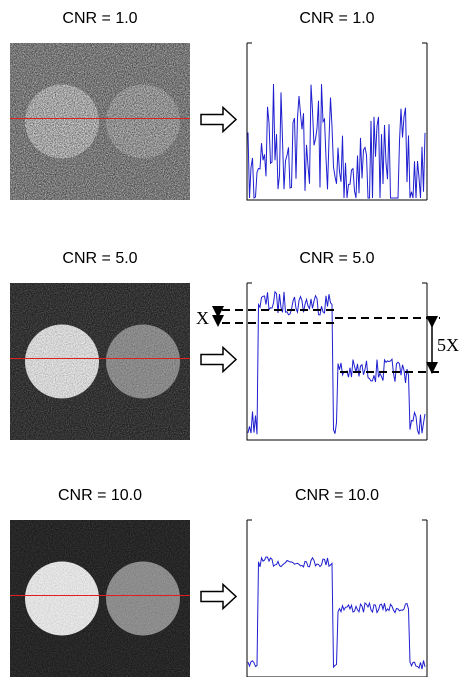 Image resolution: width=468 pixels, height=677 pixels. What do you see at coordinates (336, 258) in the screenshot?
I see `profile-label: CNR = 5.0` at bounding box center [336, 258].